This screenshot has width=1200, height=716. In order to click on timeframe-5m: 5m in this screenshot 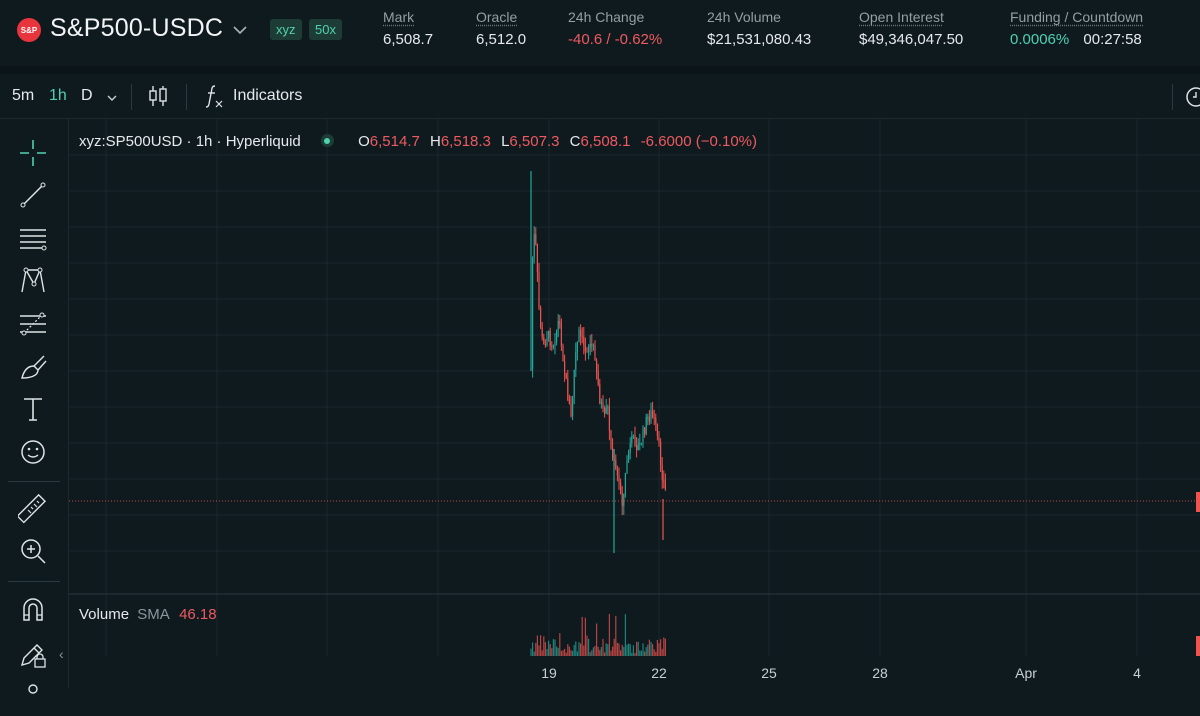, I will do `click(23, 95)`.